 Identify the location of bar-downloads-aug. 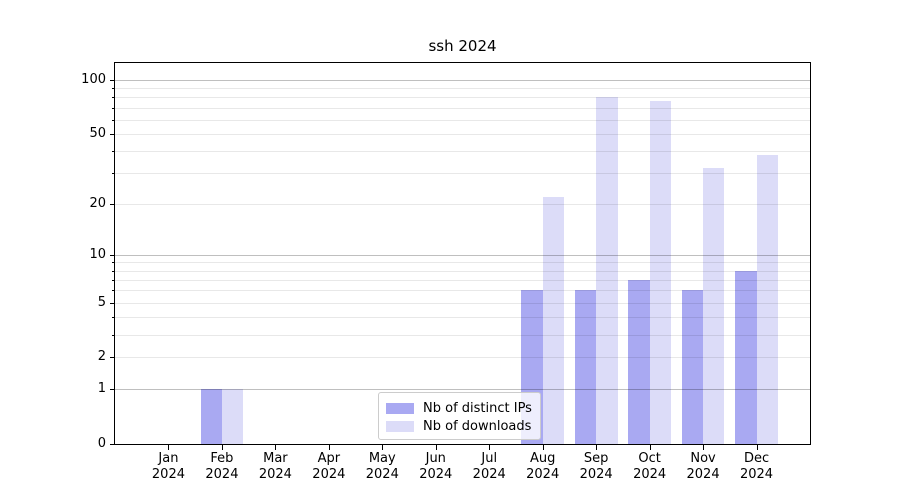
(553, 320).